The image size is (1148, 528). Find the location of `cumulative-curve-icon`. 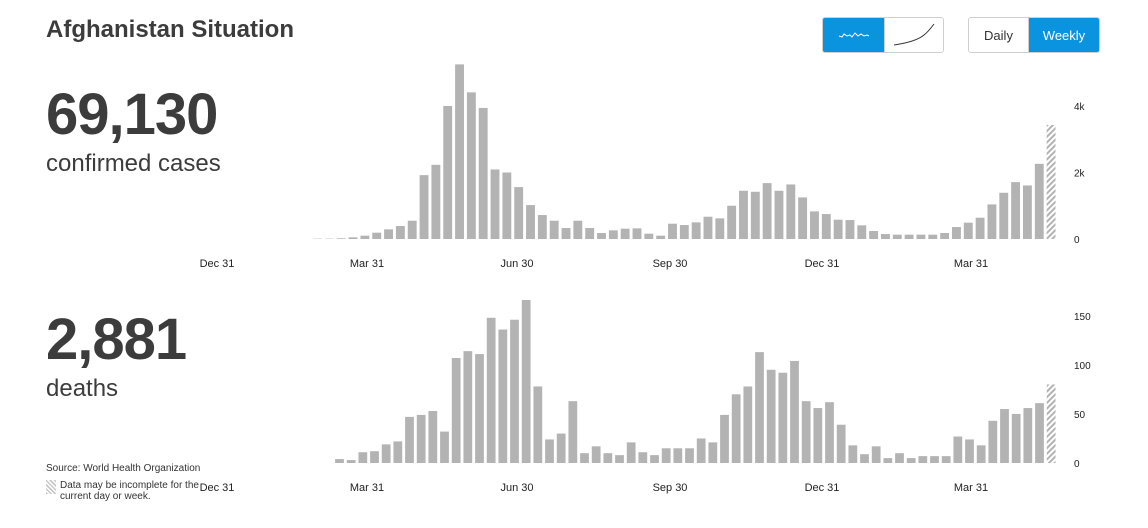

cumulative-curve-icon is located at coordinates (914, 34).